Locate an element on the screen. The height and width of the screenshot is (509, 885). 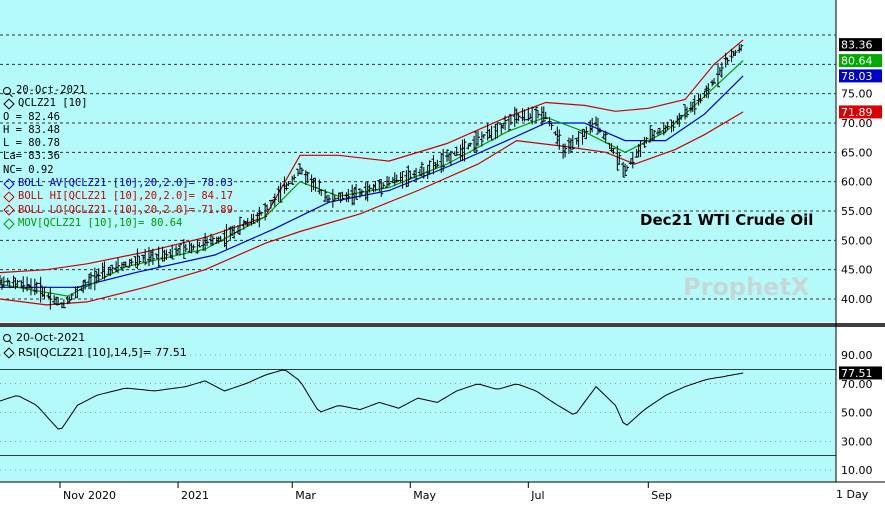
timeframe-label: 1 Day is located at coordinates (852, 494).